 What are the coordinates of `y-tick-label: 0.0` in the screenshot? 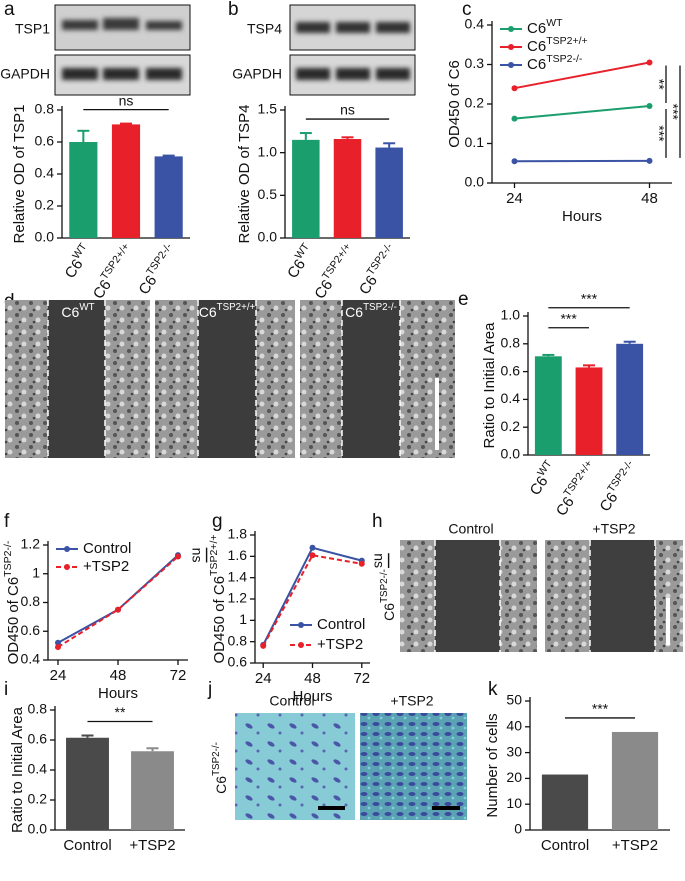 It's located at (511, 454).